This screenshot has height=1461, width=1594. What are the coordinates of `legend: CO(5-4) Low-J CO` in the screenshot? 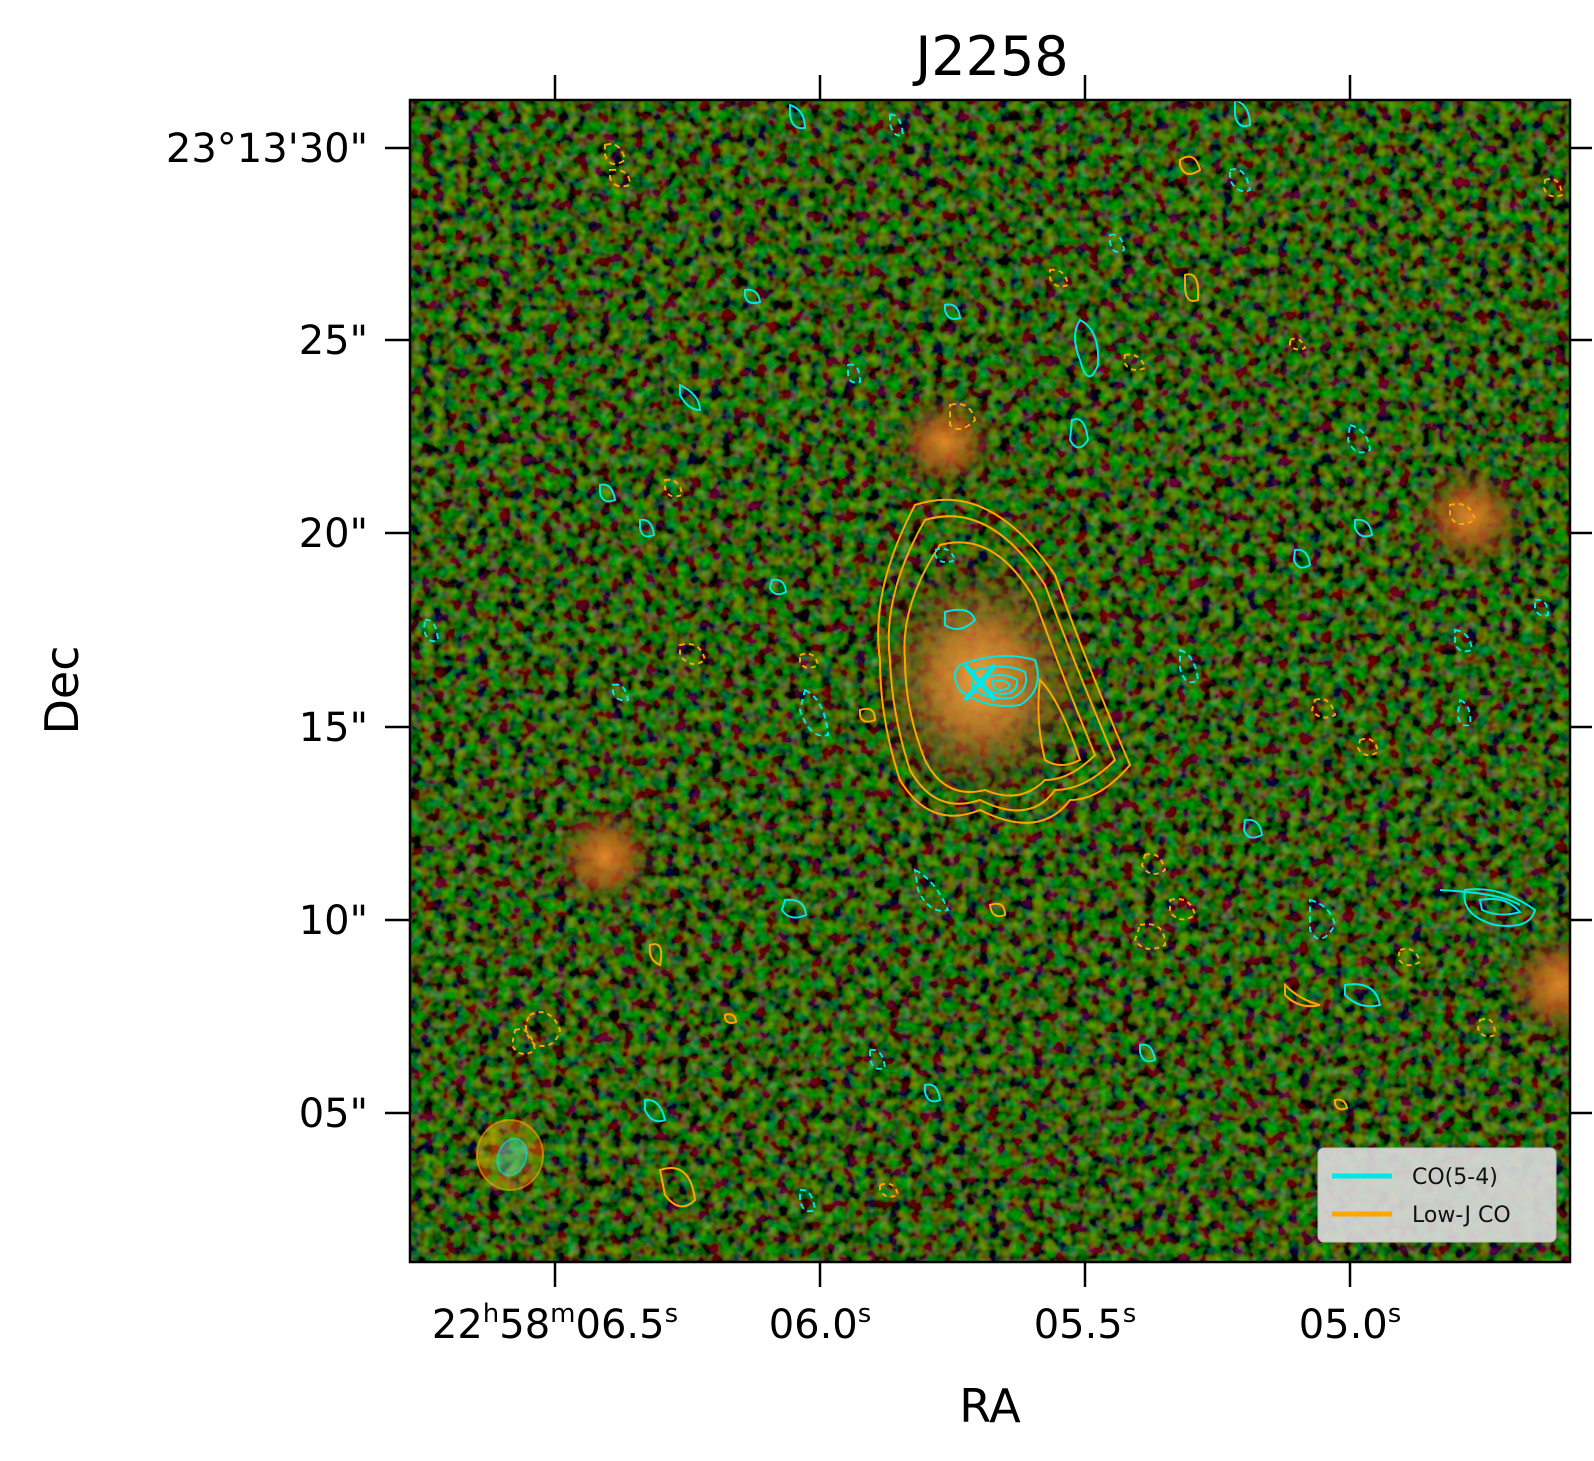 It's located at (1437, 1195).